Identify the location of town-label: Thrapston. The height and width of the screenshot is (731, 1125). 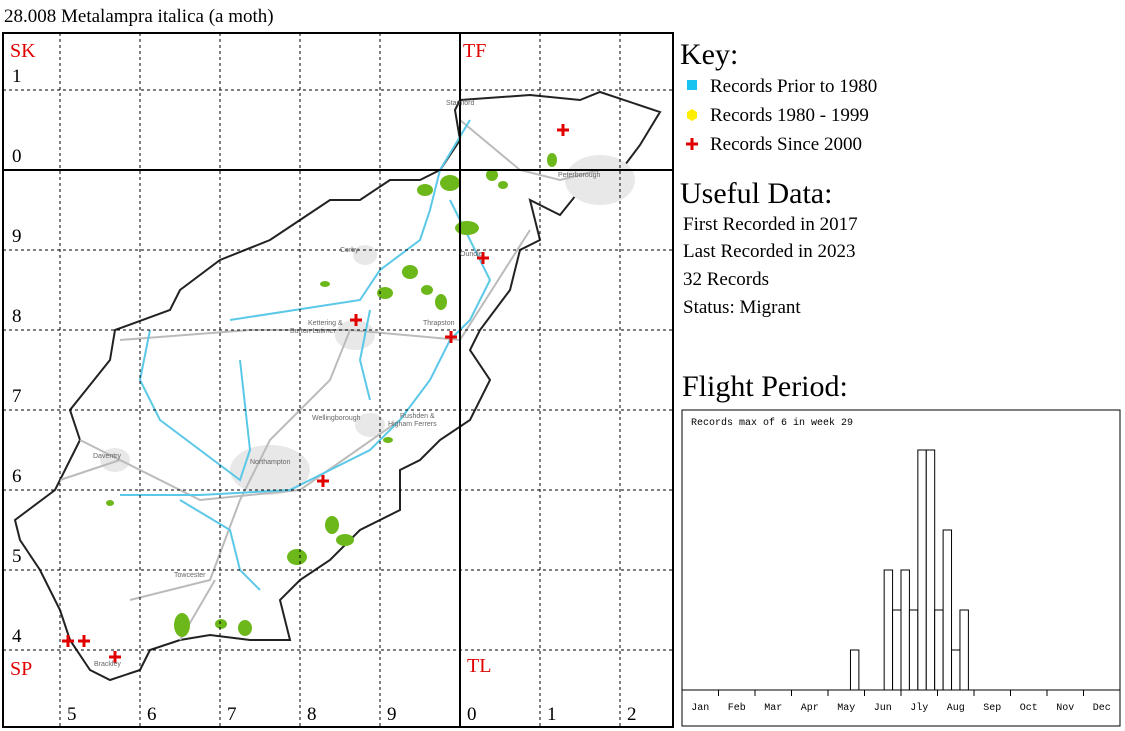
(439, 323).